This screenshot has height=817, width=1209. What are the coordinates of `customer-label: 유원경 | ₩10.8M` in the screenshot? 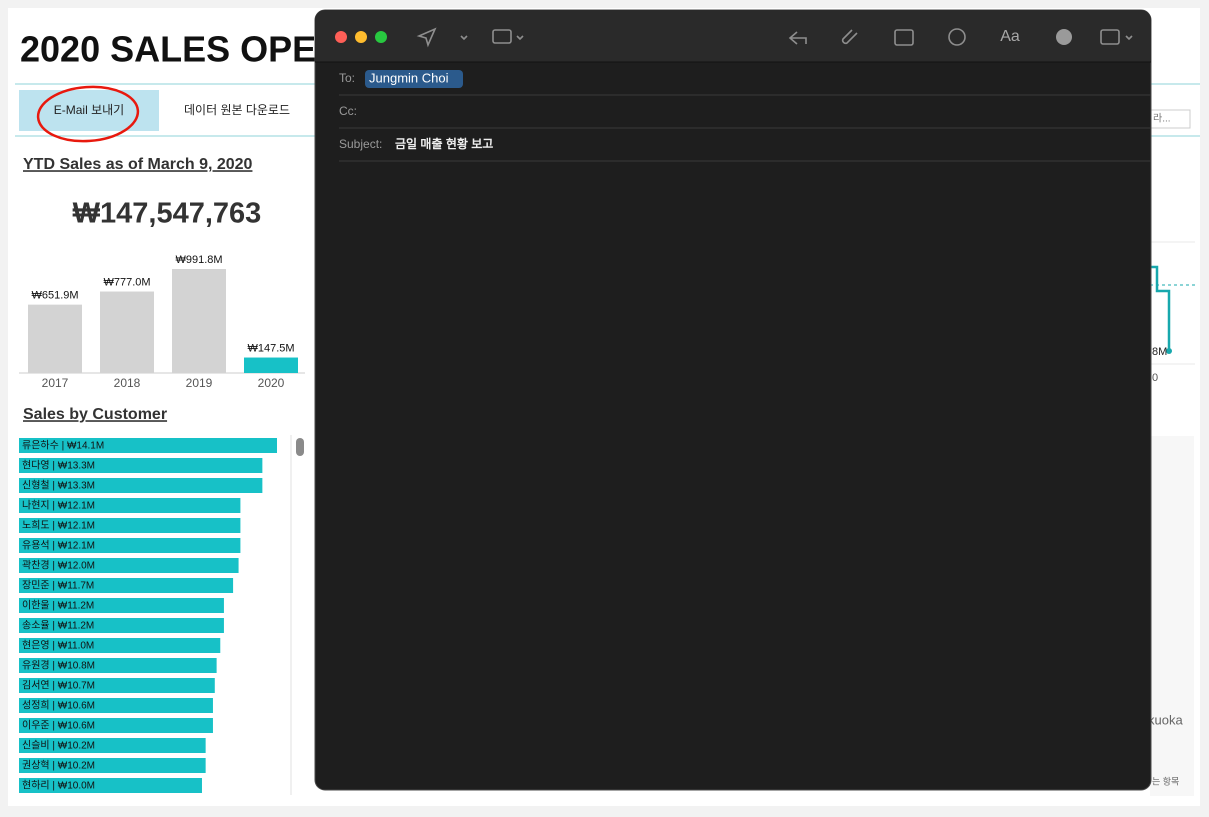 It's located at (58, 665).